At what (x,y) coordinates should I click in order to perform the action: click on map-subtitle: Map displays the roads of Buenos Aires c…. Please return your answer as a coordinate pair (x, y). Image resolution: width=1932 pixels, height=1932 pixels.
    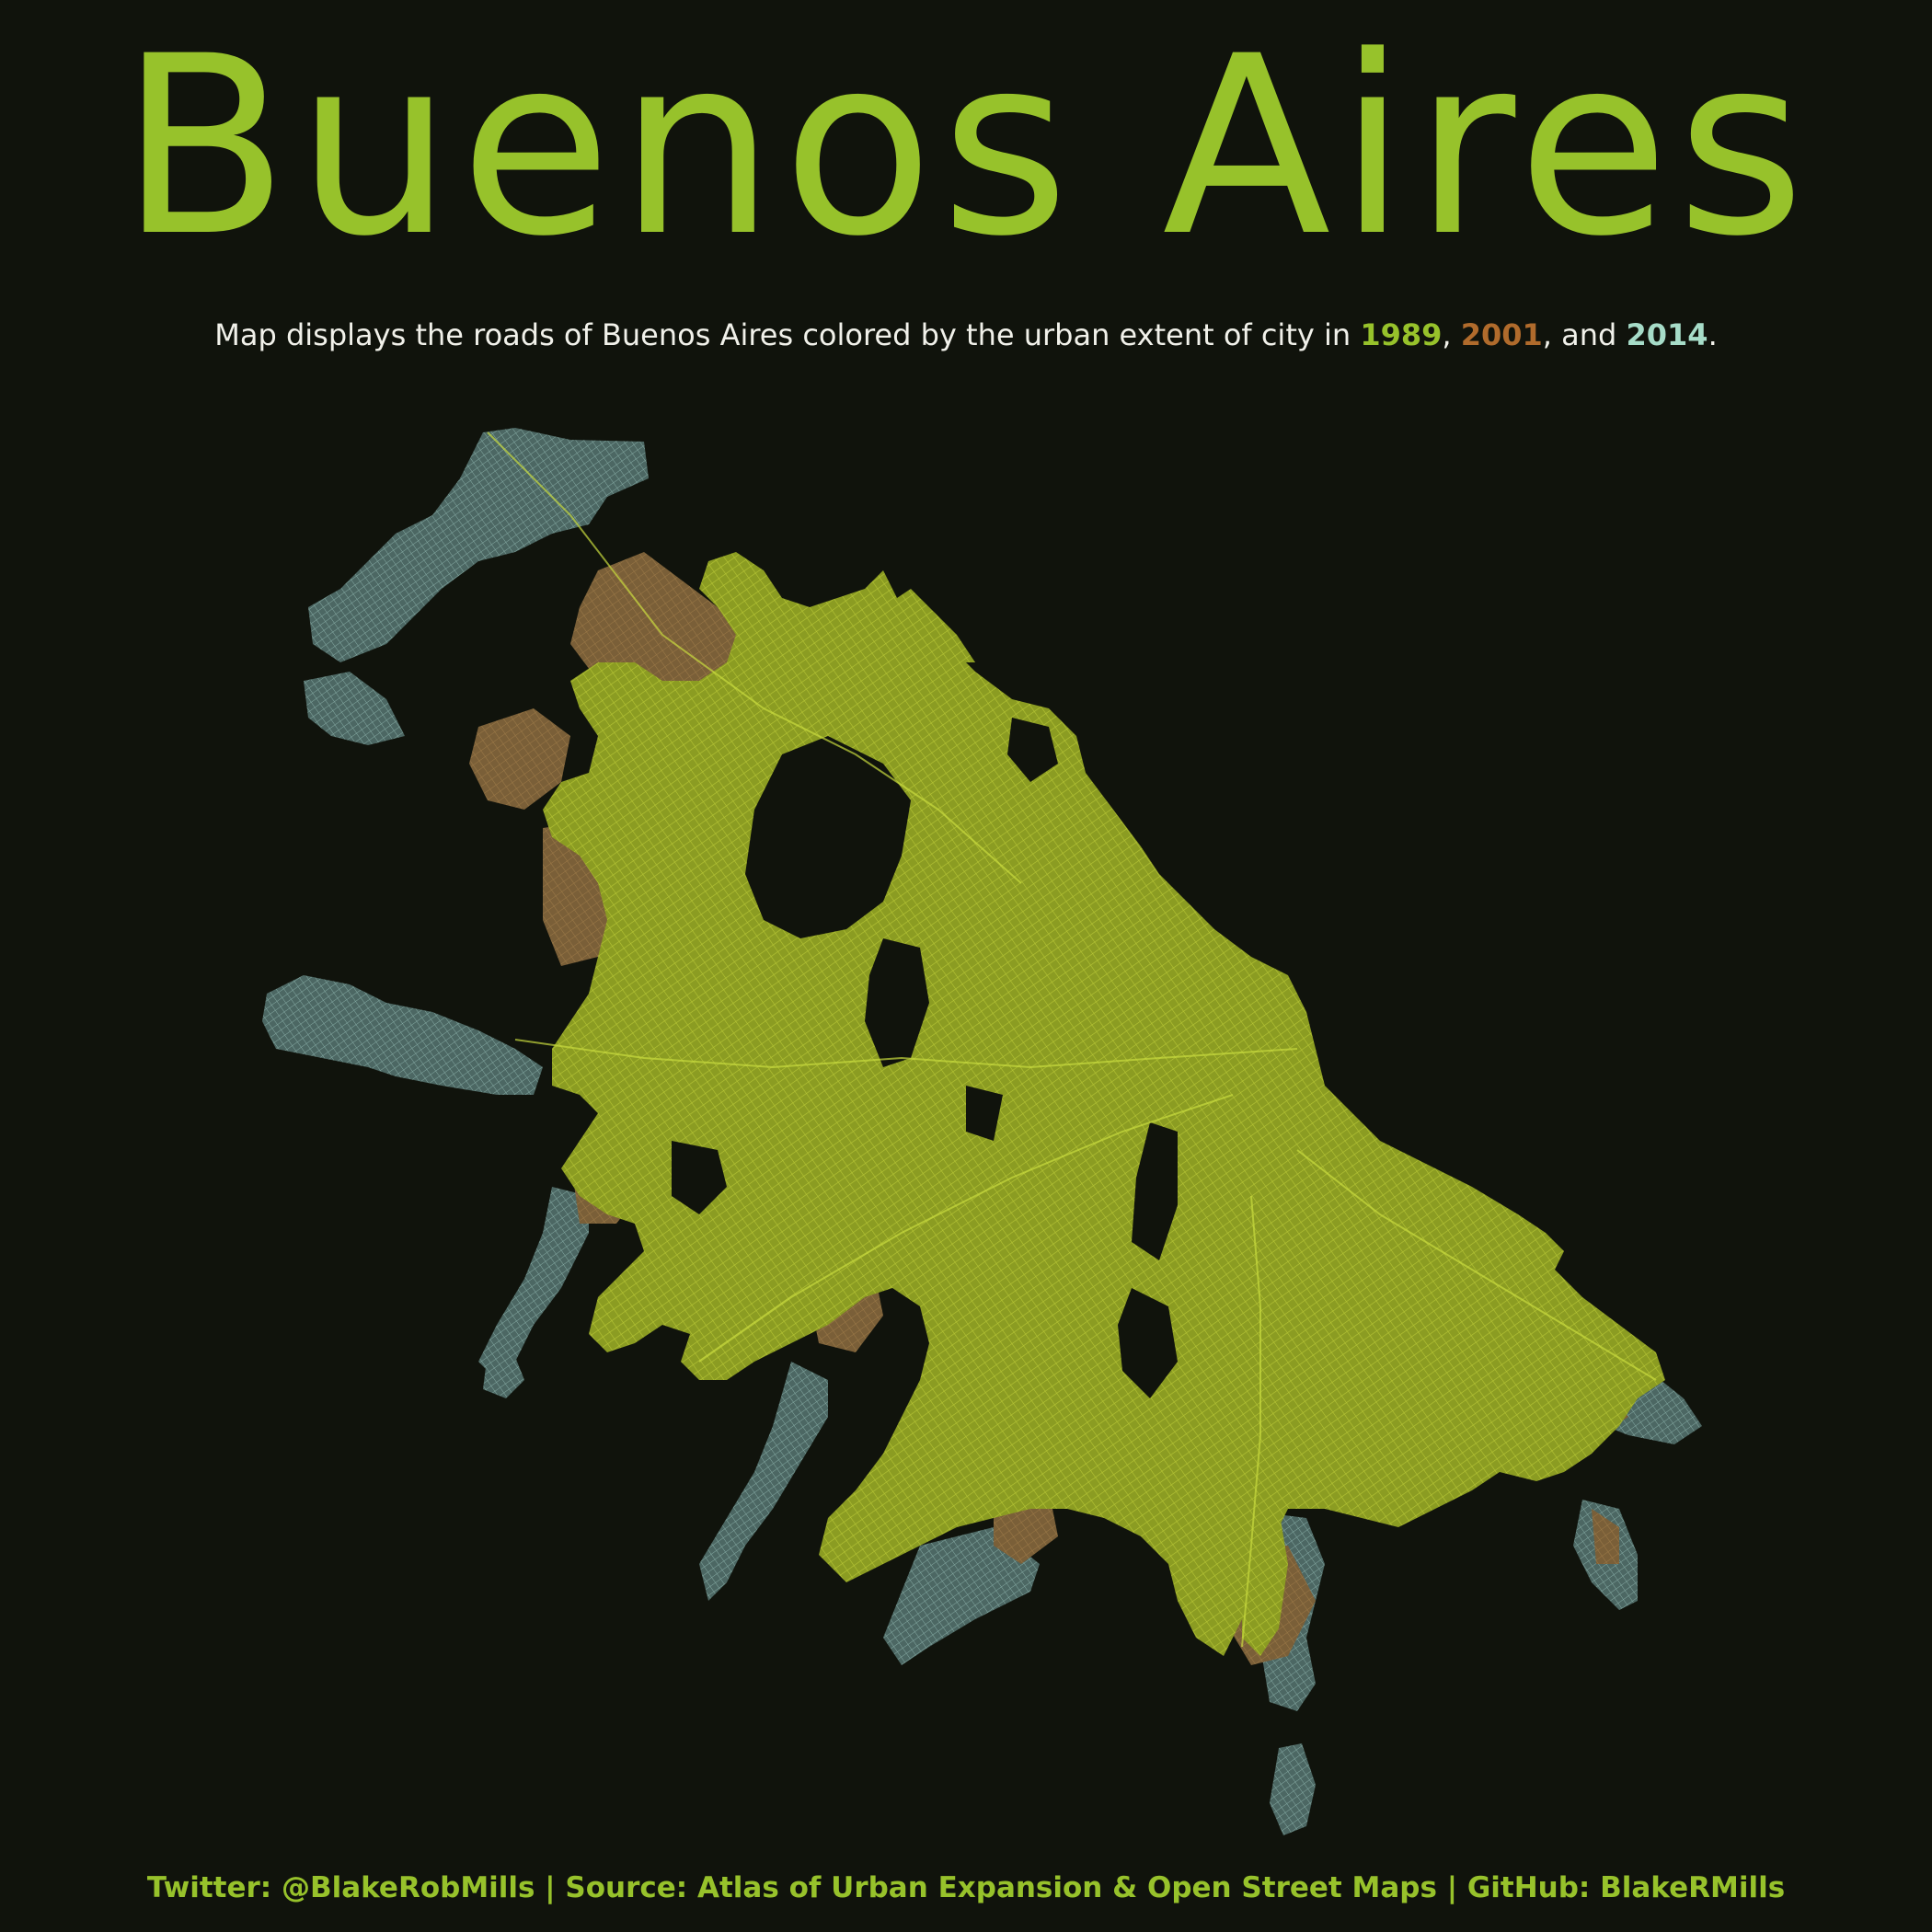
    Looking at the image, I should click on (966, 335).